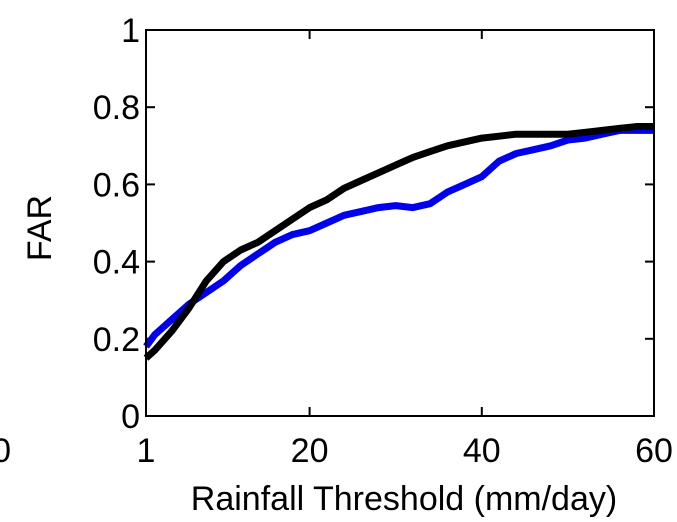 The width and height of the screenshot is (677, 522). I want to click on x-tick-label: 40, so click(482, 451).